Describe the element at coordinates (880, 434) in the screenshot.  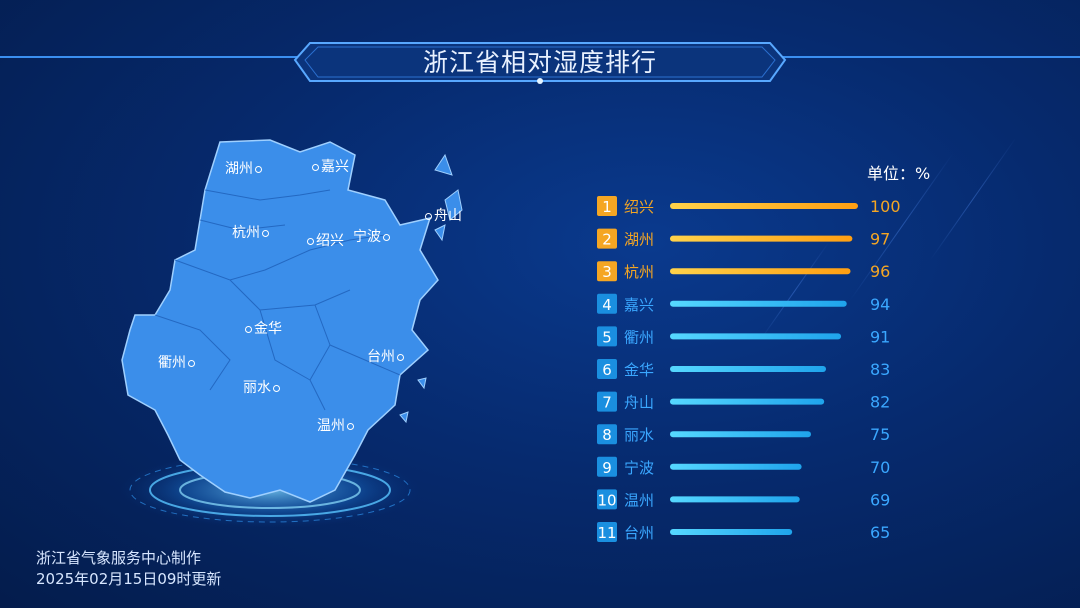
I see `value-label: 75` at that location.